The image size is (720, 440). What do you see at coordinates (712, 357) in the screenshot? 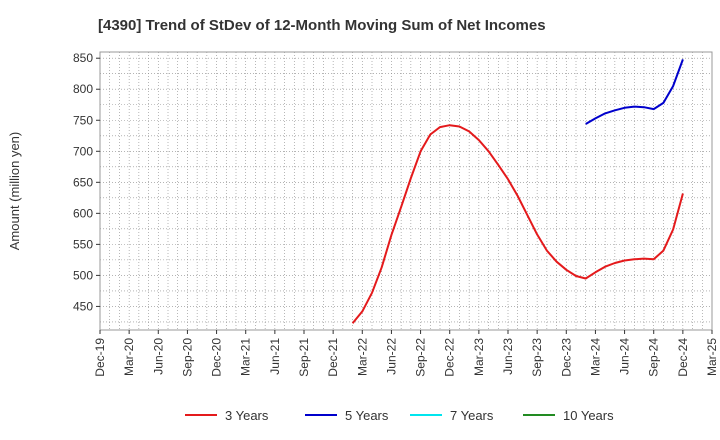
I see `x-tick-label: Mar-25` at bounding box center [712, 357].